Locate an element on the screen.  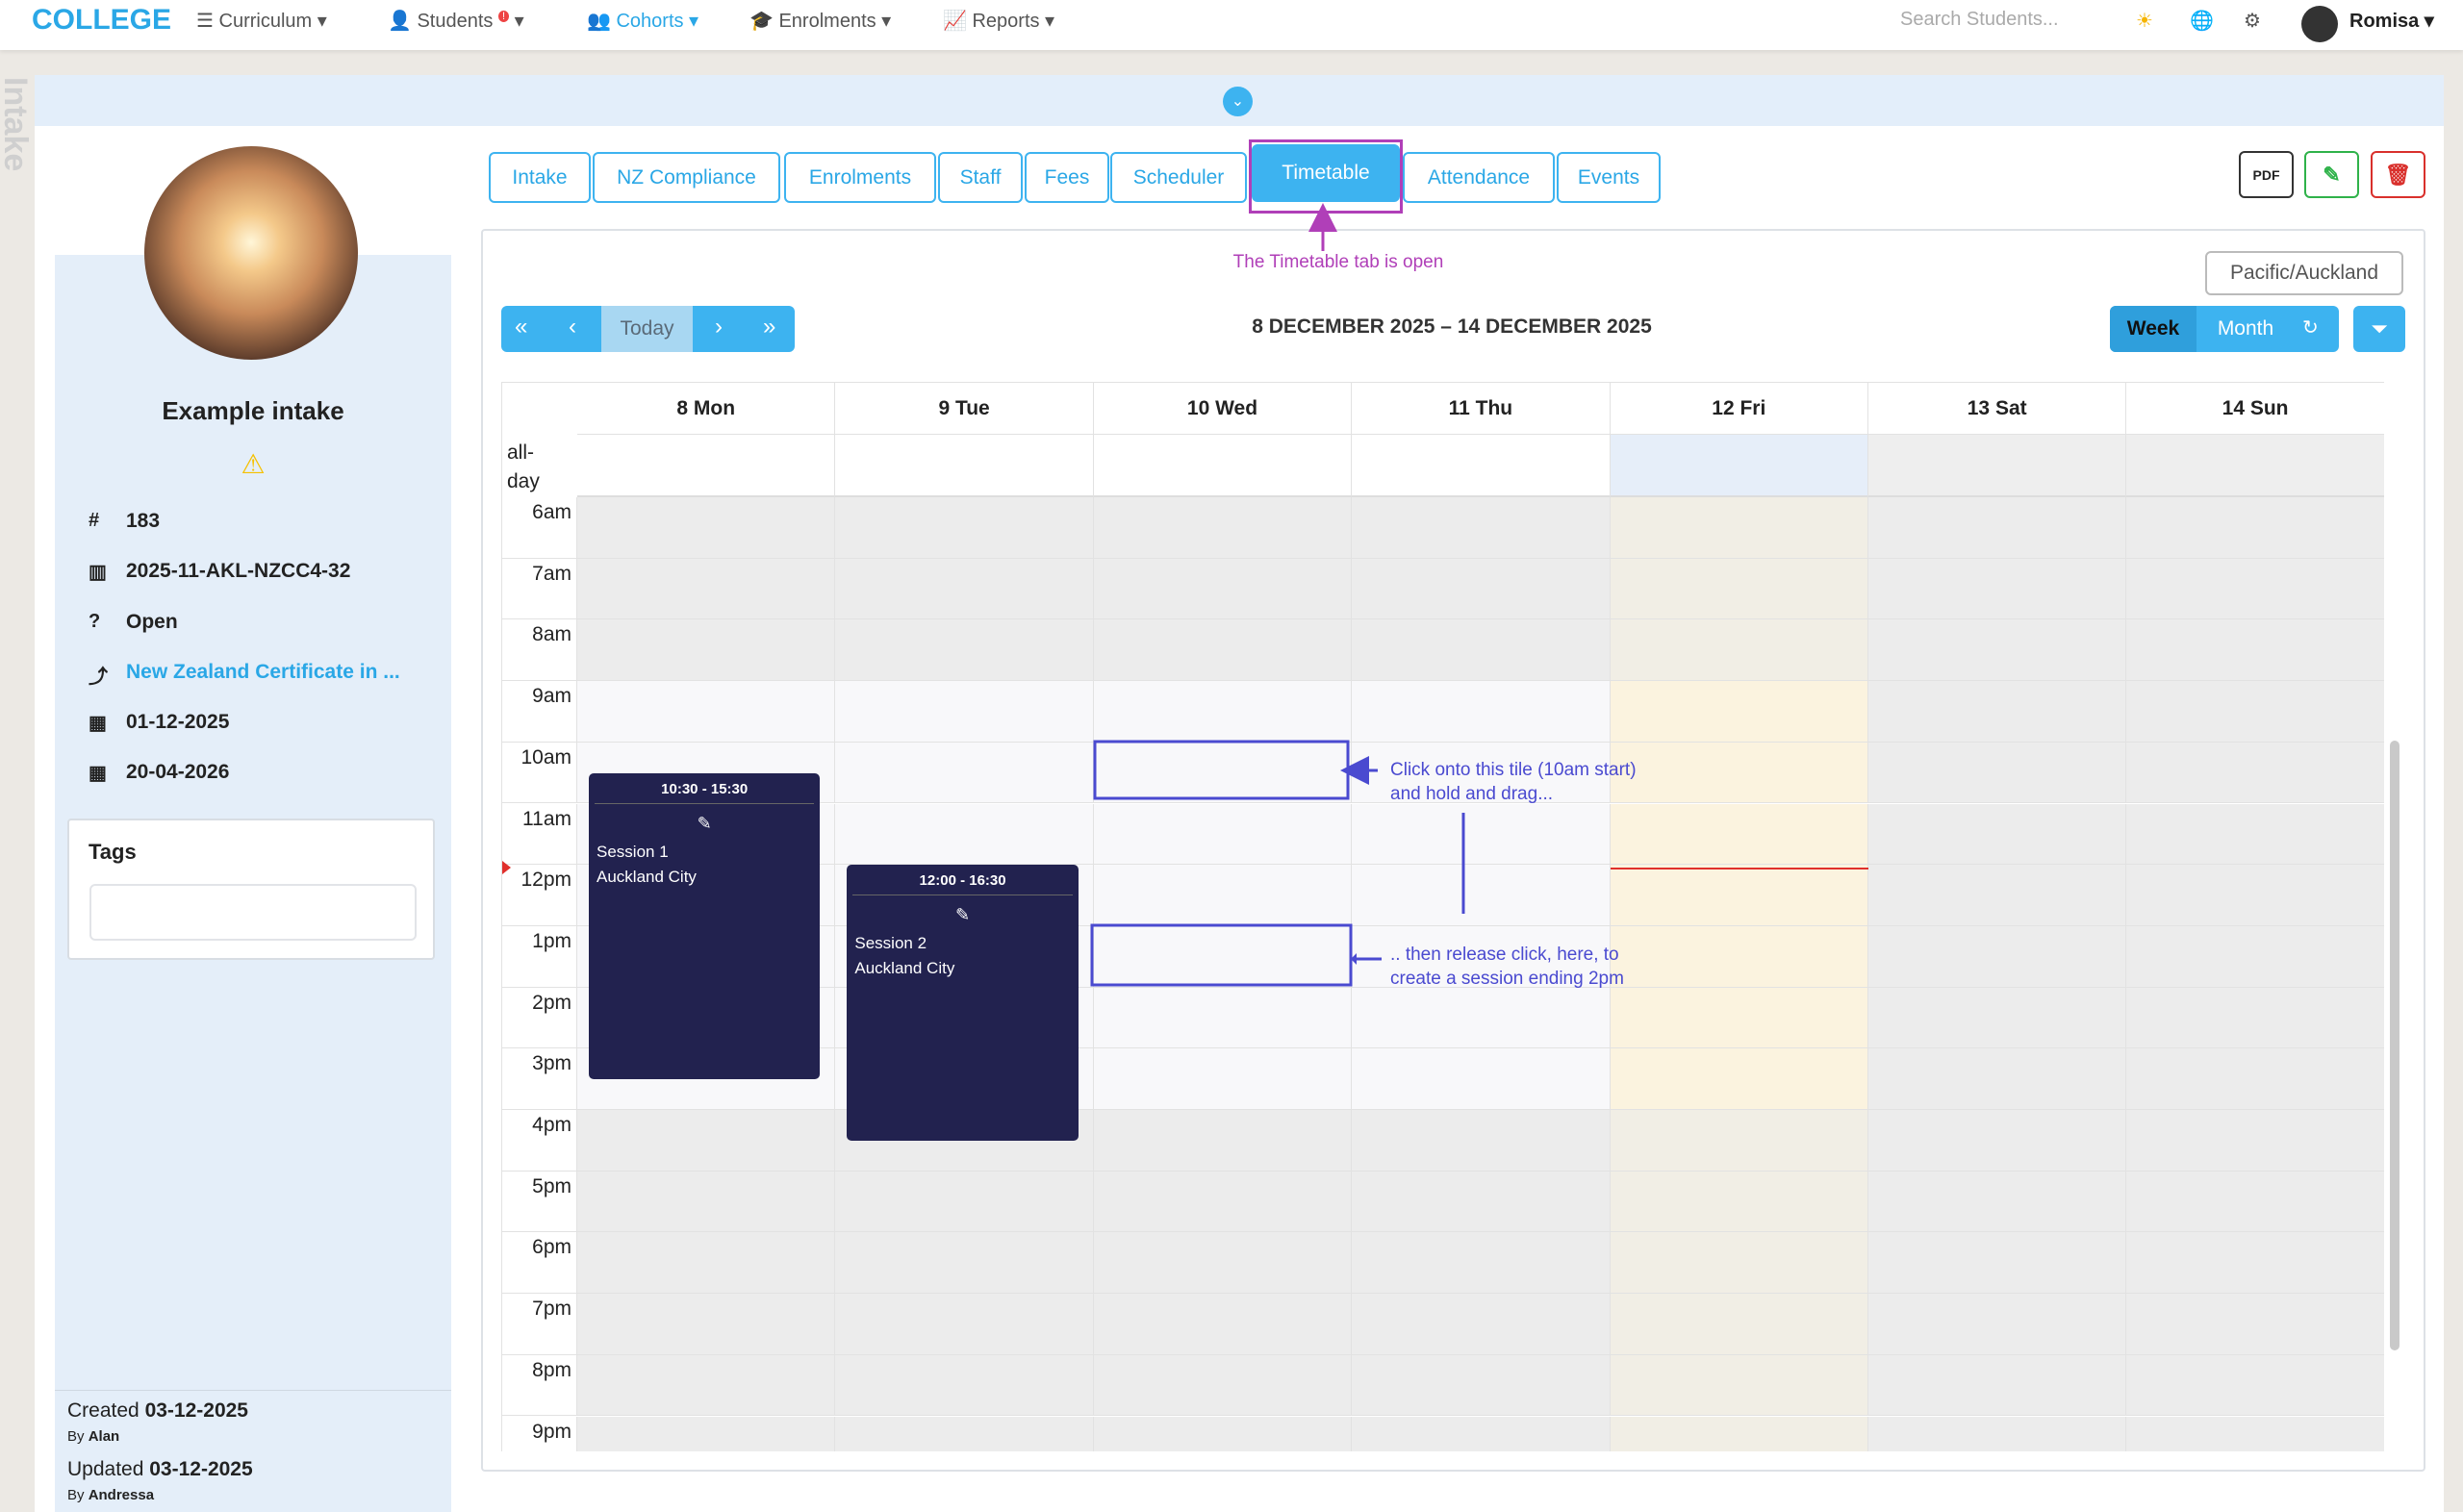
next-week: » is located at coordinates (769, 327).